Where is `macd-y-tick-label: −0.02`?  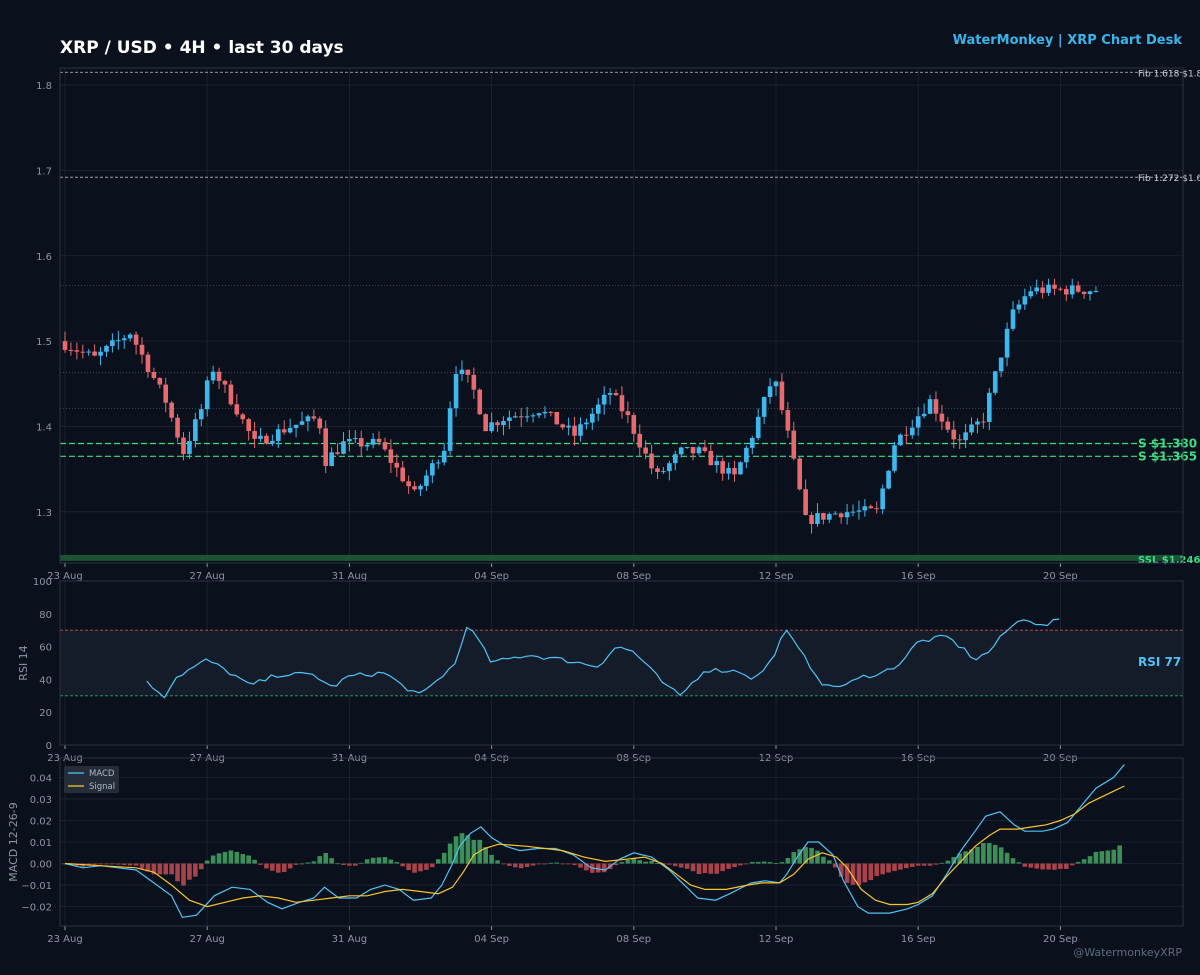
macd-y-tick-label: −0.02 is located at coordinates (36, 908).